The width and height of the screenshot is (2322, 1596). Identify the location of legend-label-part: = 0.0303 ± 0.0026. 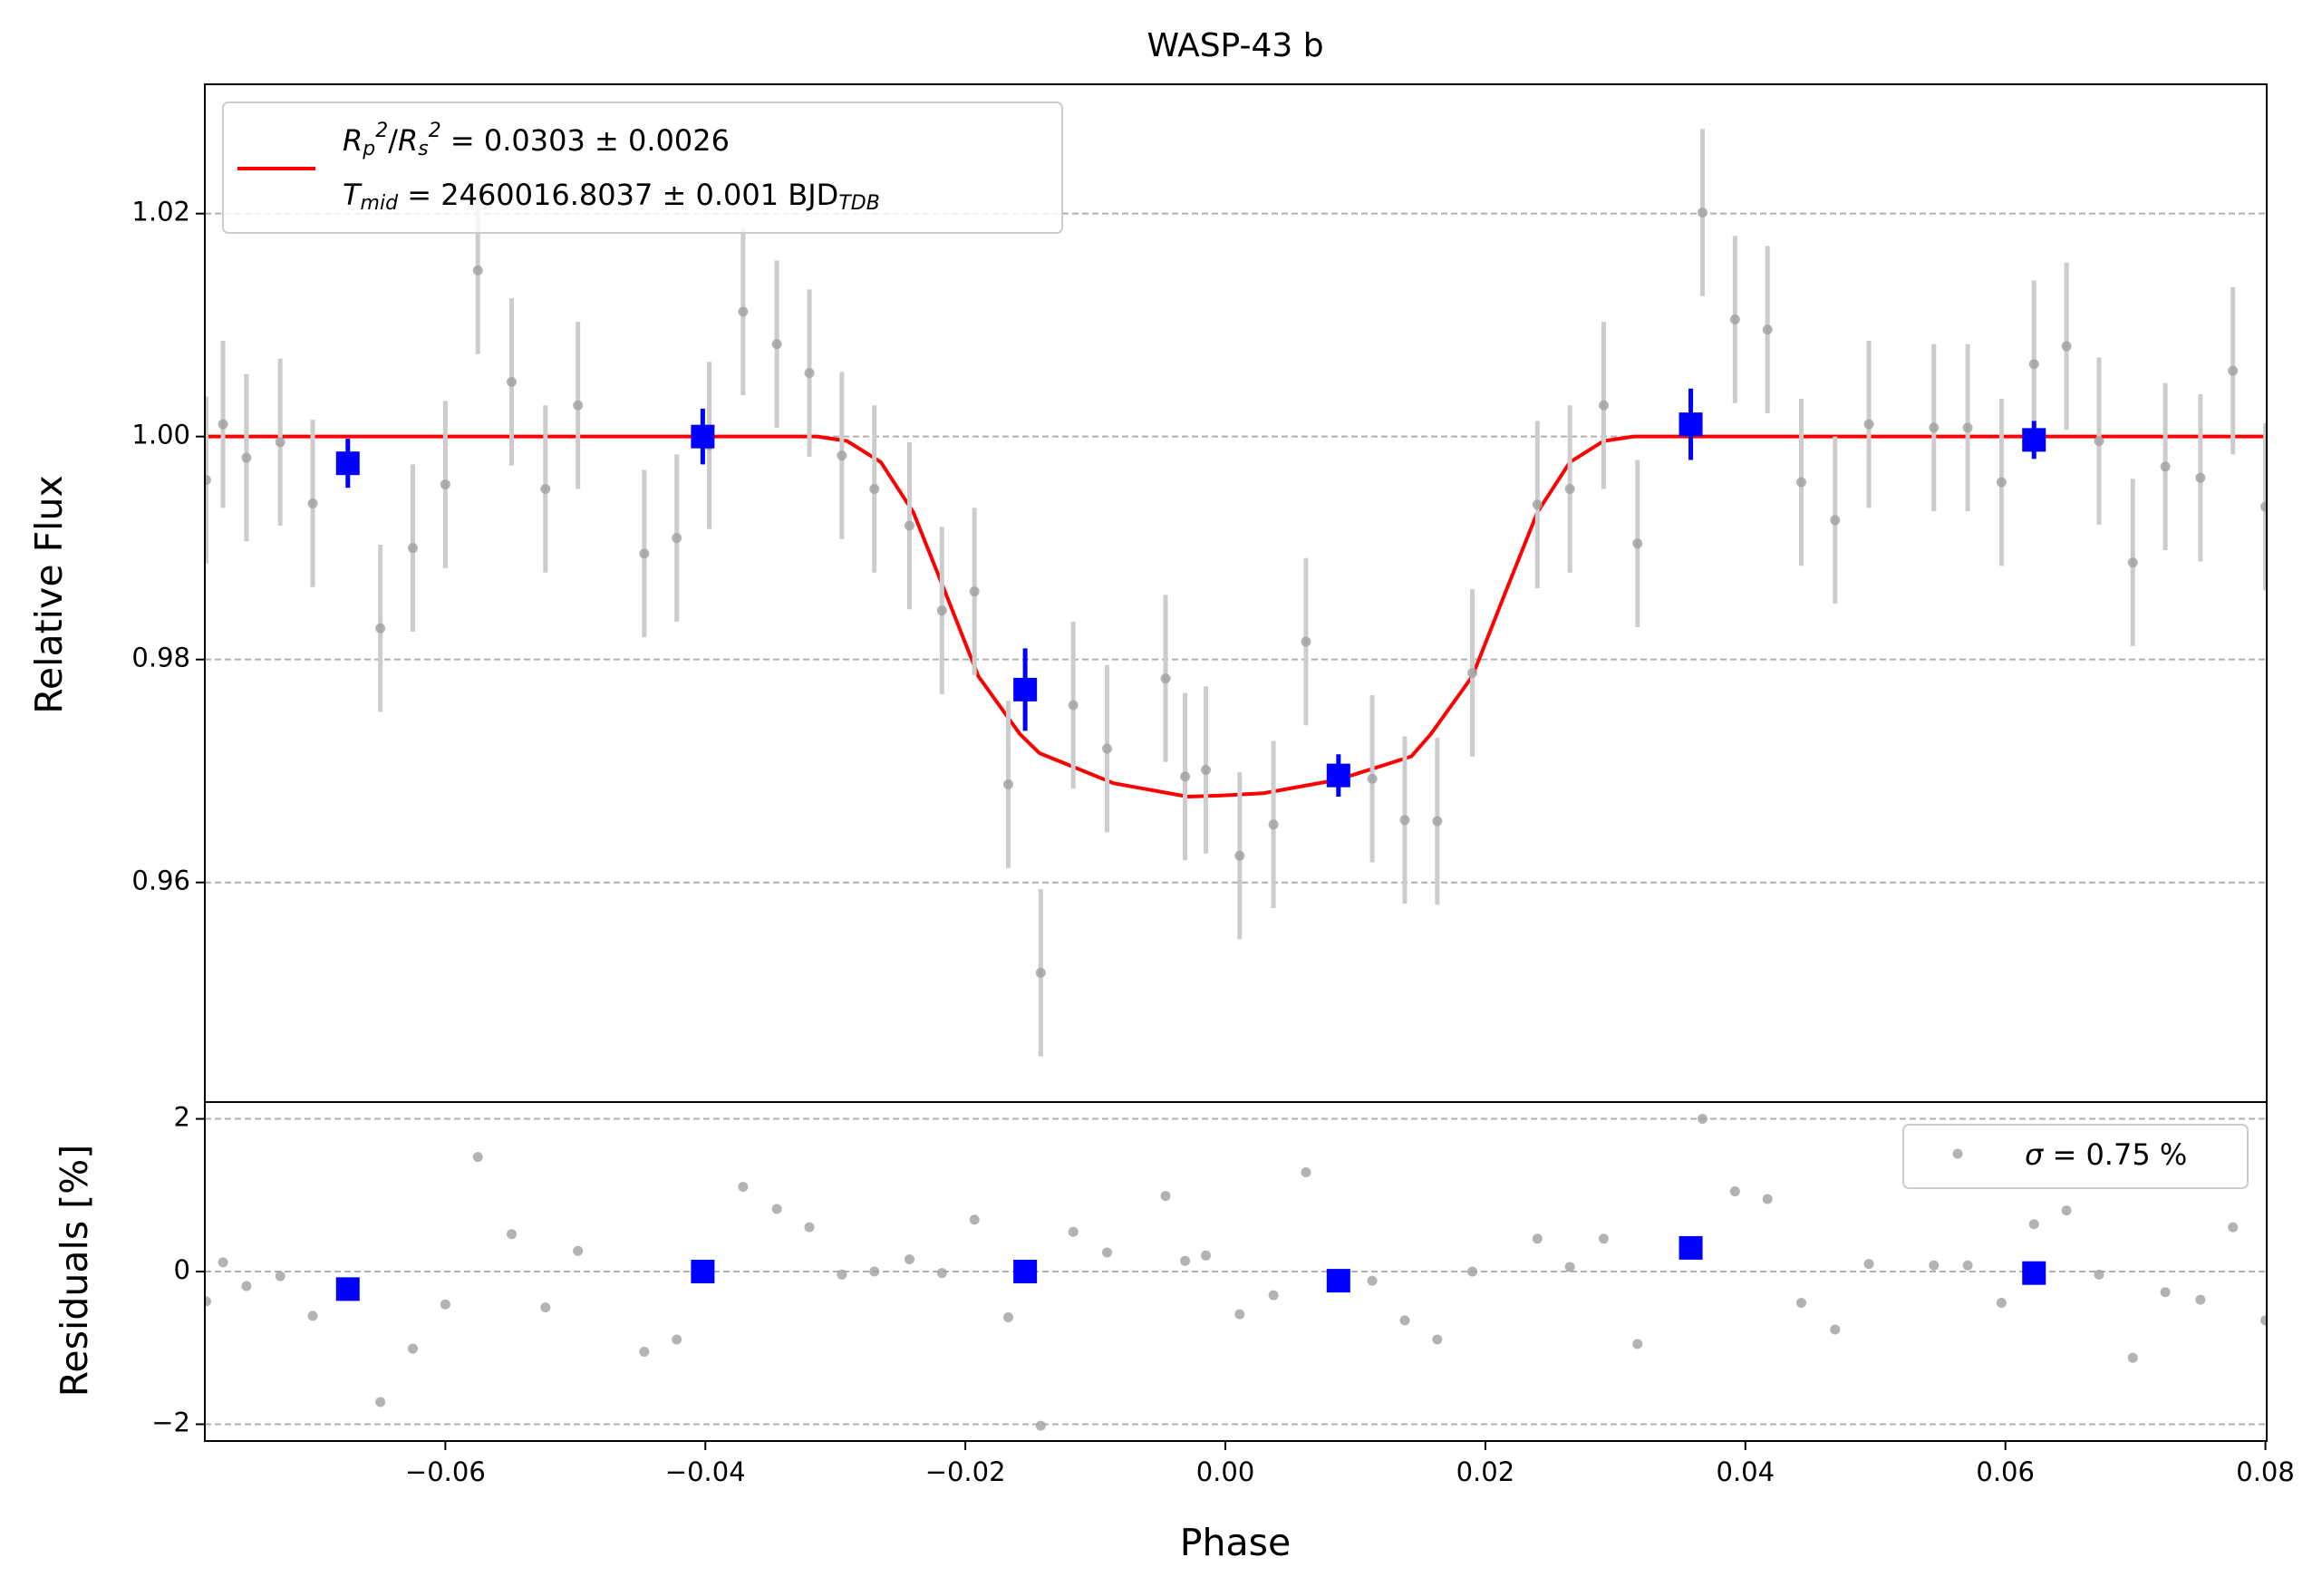
(585, 140).